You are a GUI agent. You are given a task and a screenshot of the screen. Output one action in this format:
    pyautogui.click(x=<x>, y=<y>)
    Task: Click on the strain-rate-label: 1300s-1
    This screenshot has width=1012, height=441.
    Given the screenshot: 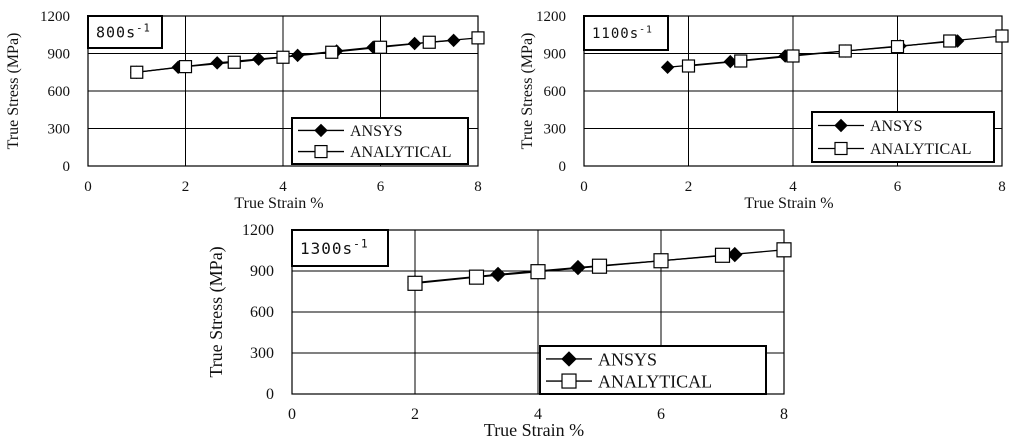 What is the action you would take?
    pyautogui.click(x=334, y=247)
    